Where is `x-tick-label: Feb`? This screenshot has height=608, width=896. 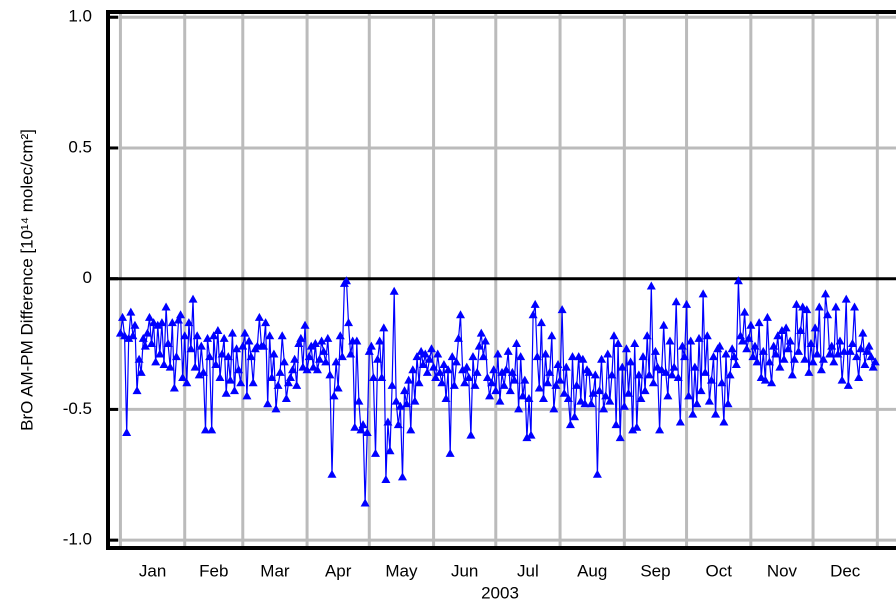 x-tick-label: Feb is located at coordinates (213, 570).